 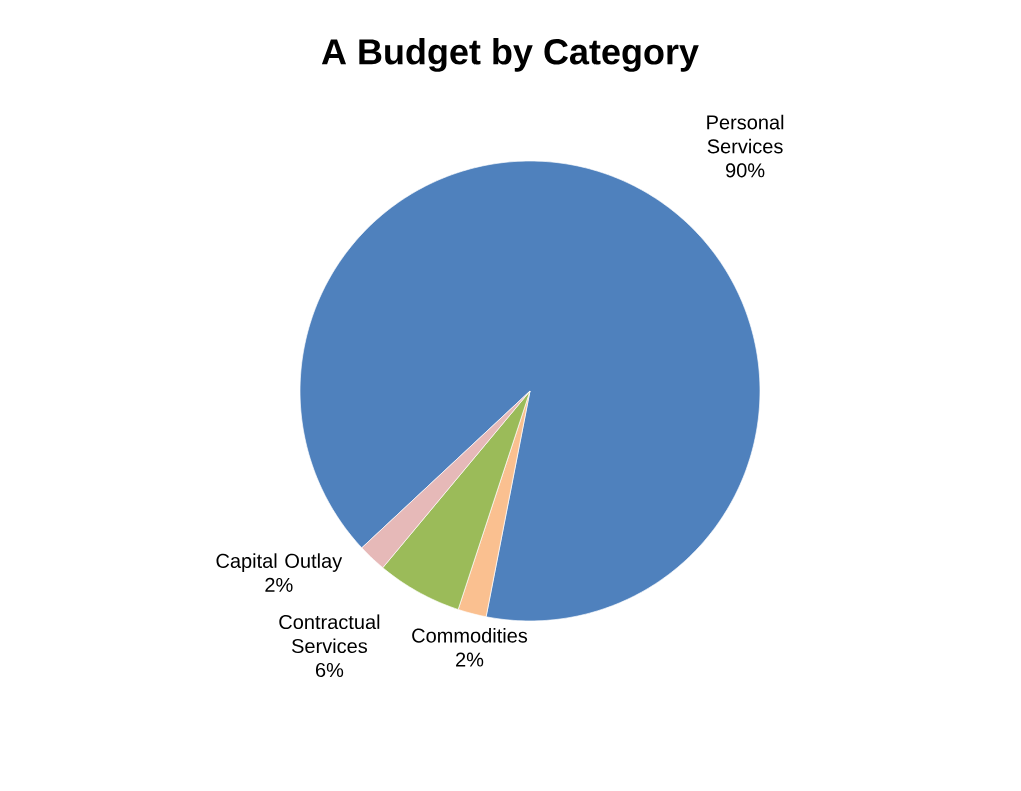 I want to click on data-label: 90%, so click(x=745, y=170).